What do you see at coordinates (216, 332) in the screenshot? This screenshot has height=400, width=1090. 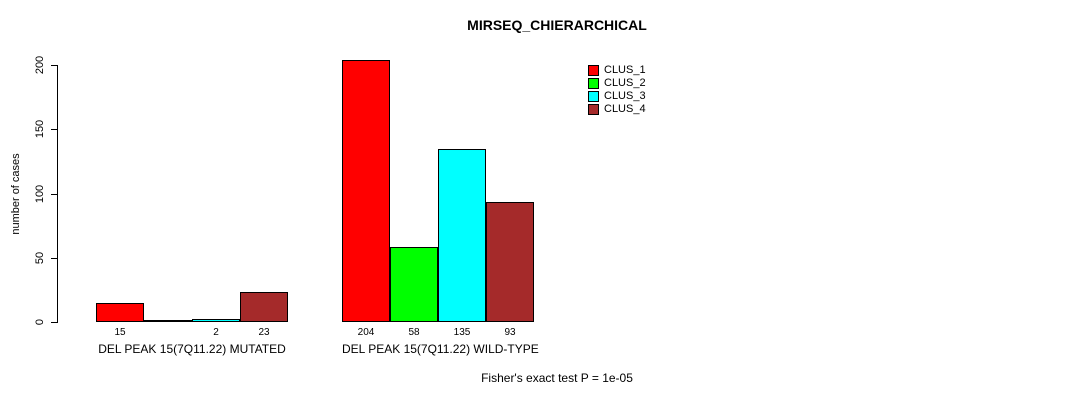 I see `bar-value-label: 2` at bounding box center [216, 332].